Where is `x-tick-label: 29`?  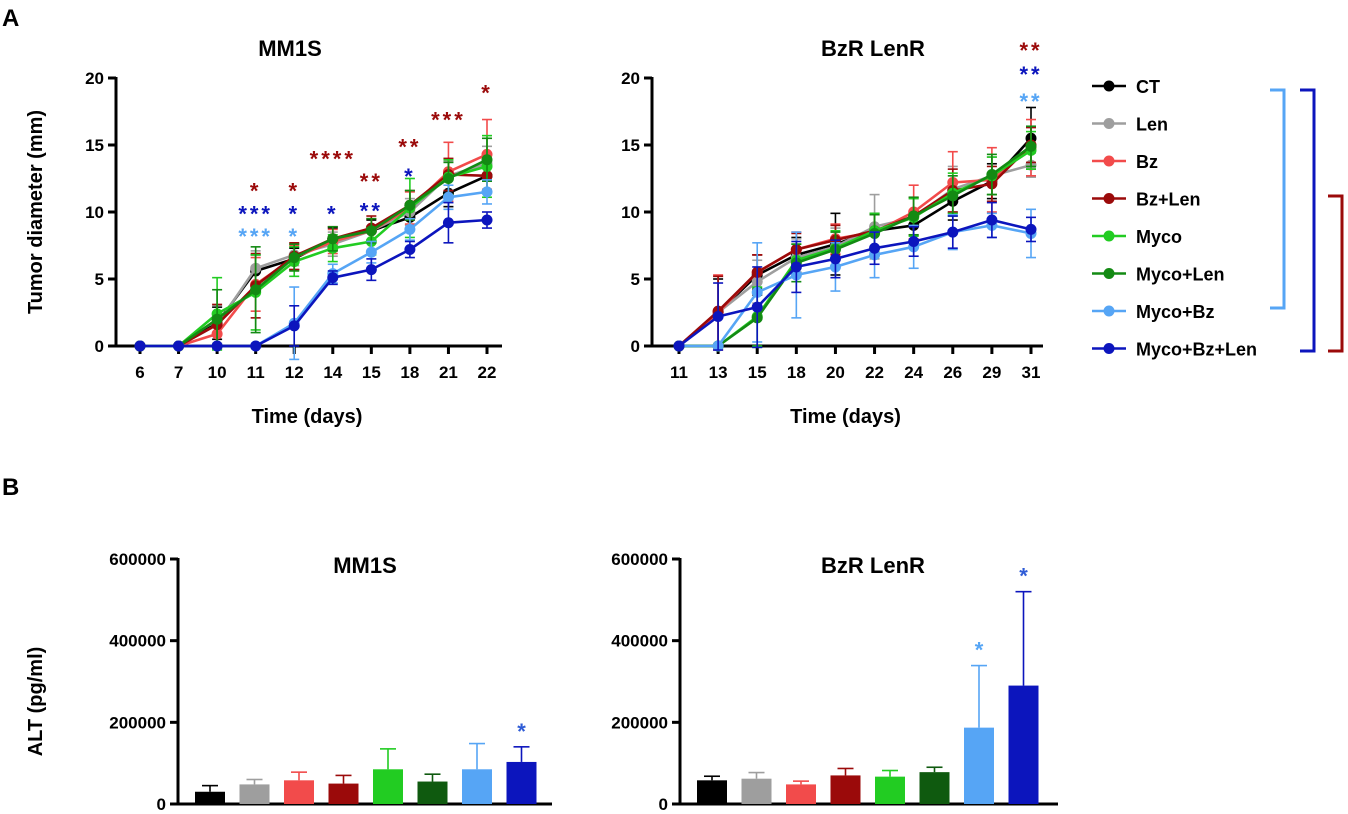 x-tick-label: 29 is located at coordinates (991, 372).